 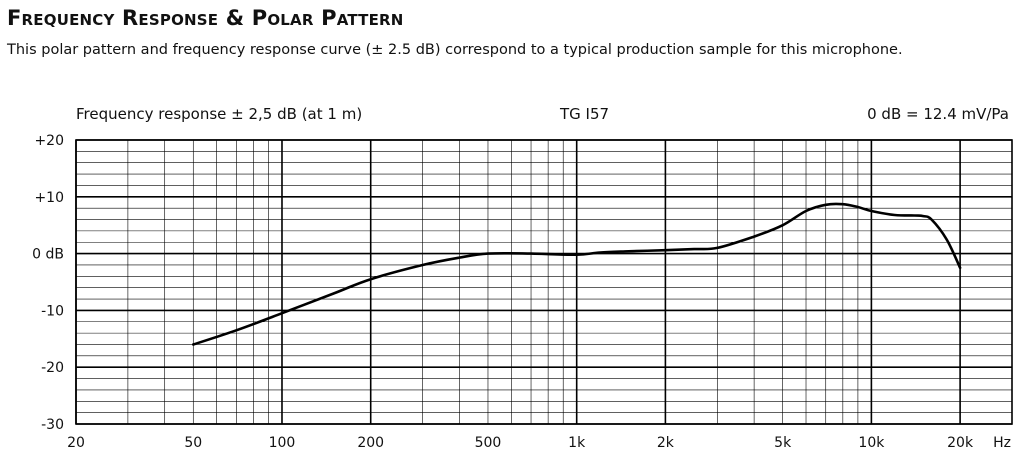 I want to click on x-tick-label: 20k, so click(x=960, y=443).